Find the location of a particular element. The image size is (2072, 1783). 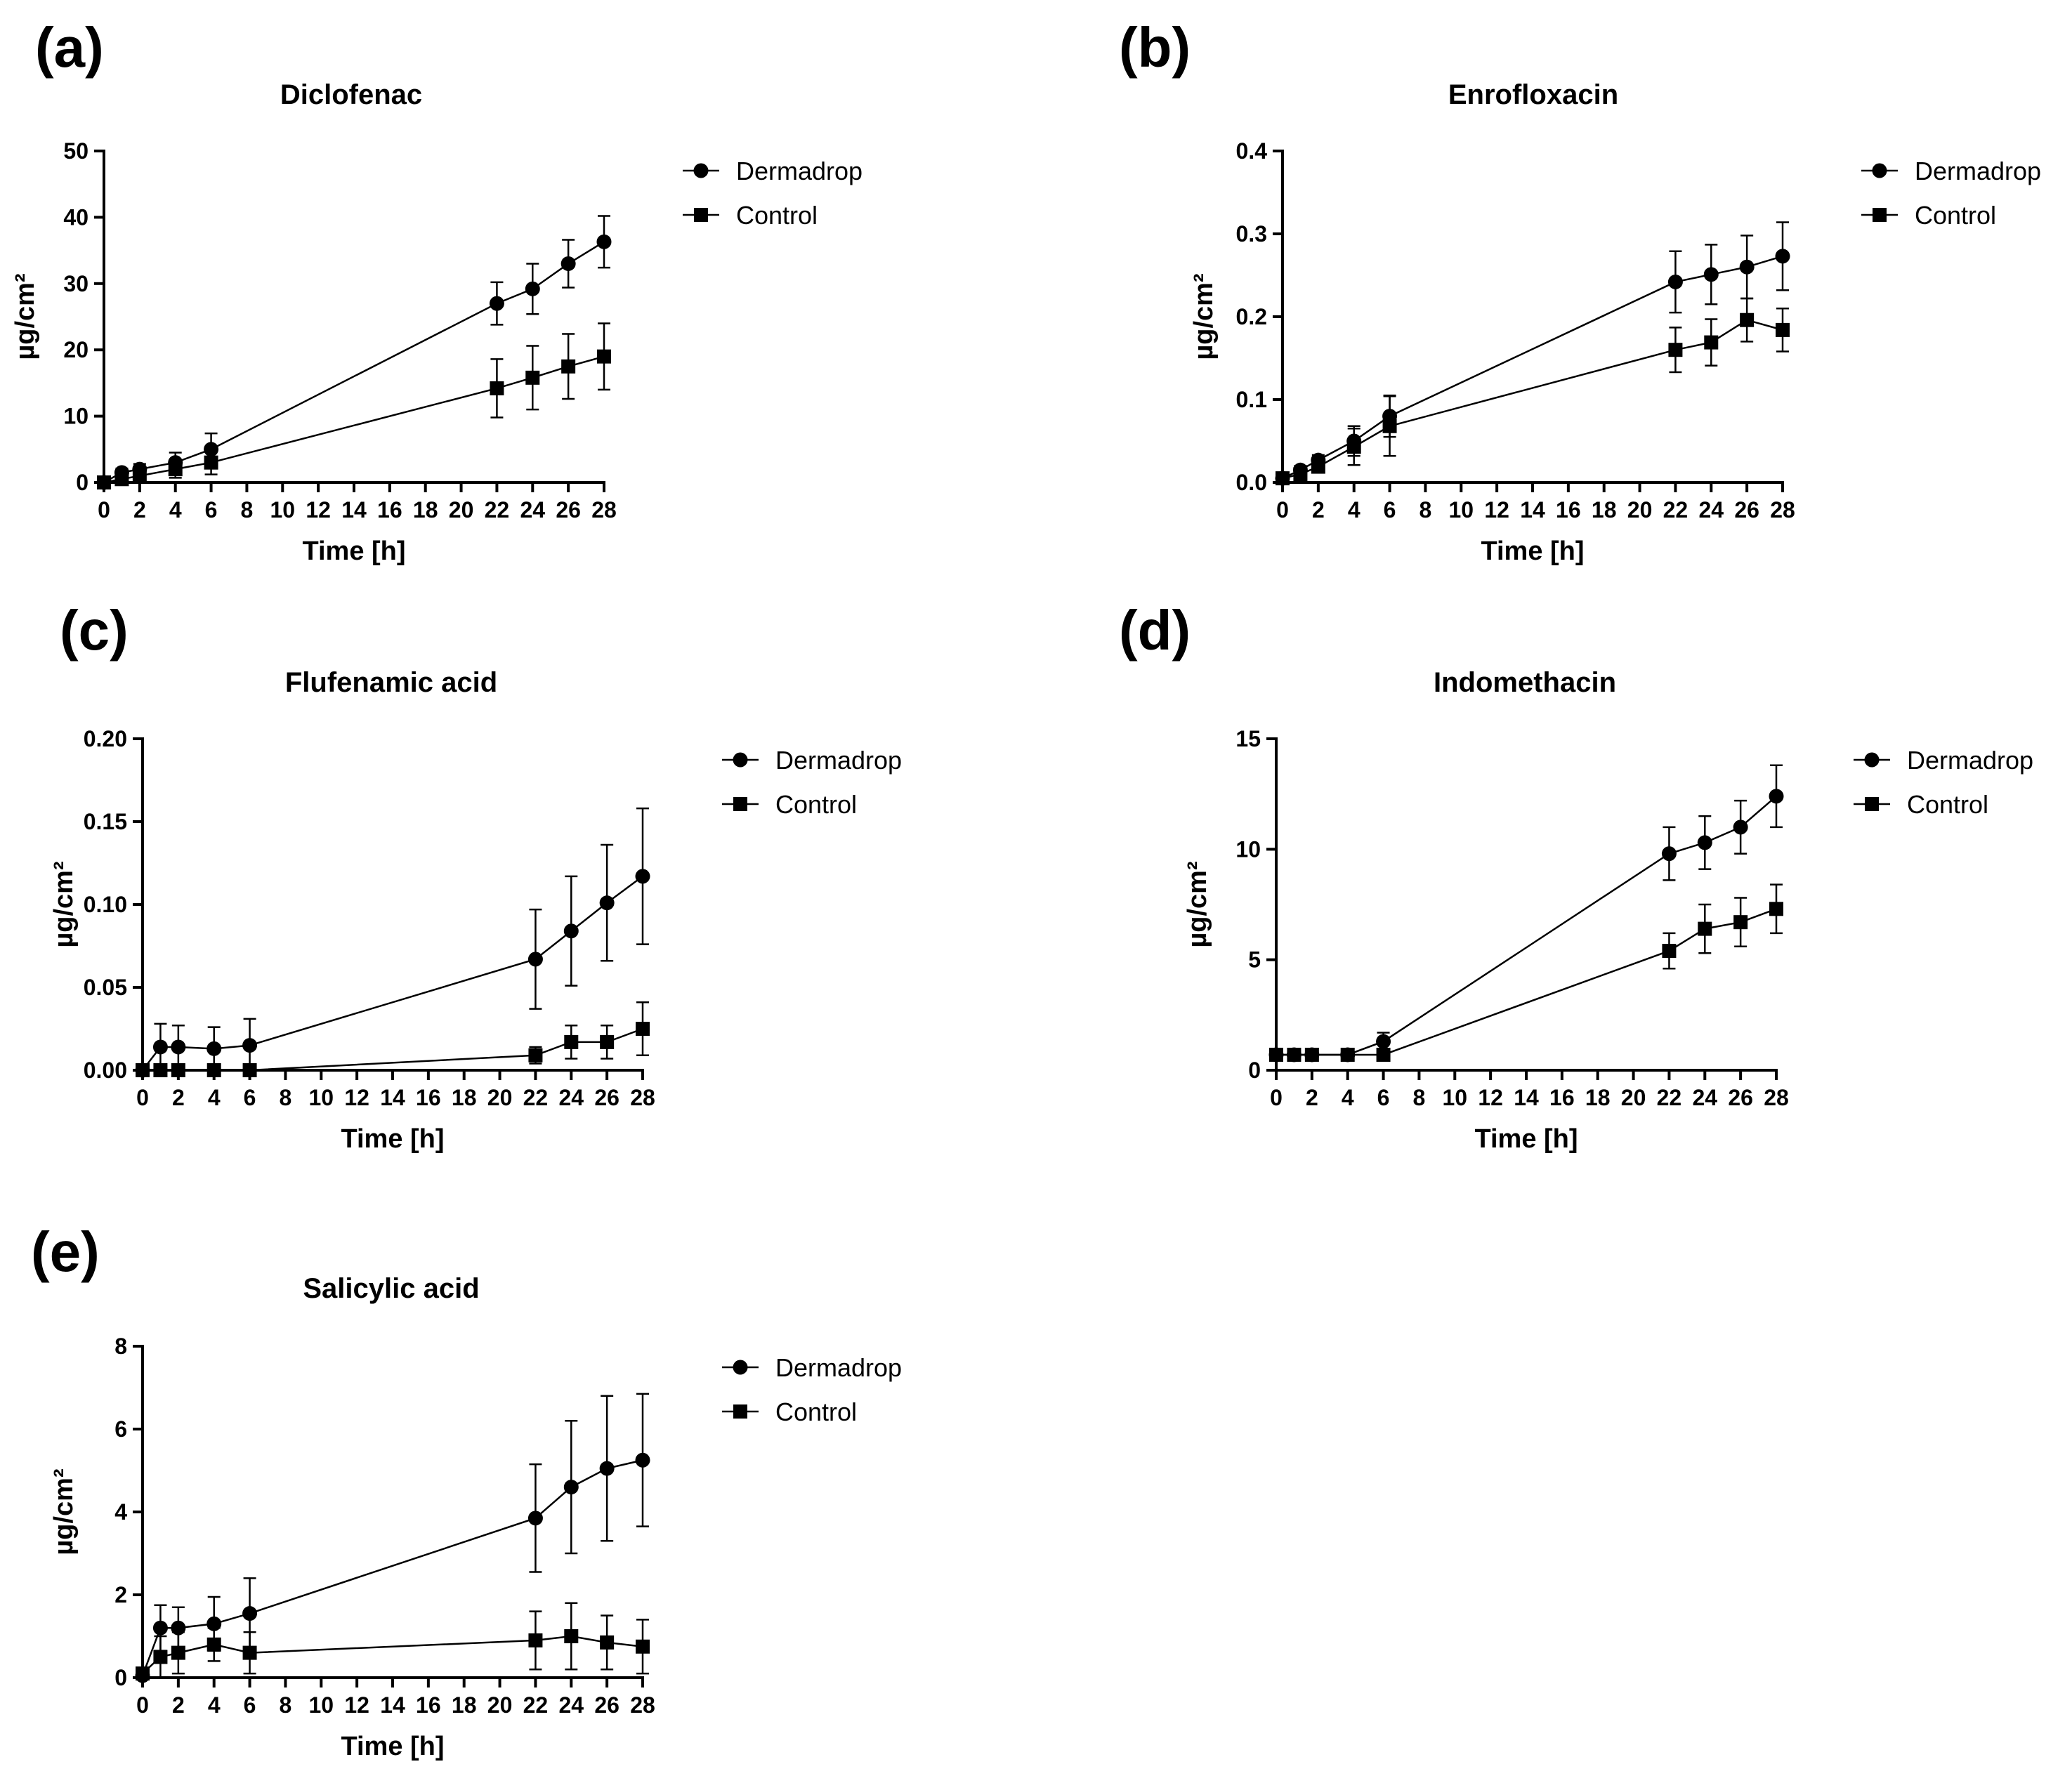

y-tick-label: 8 is located at coordinates (121, 1346).